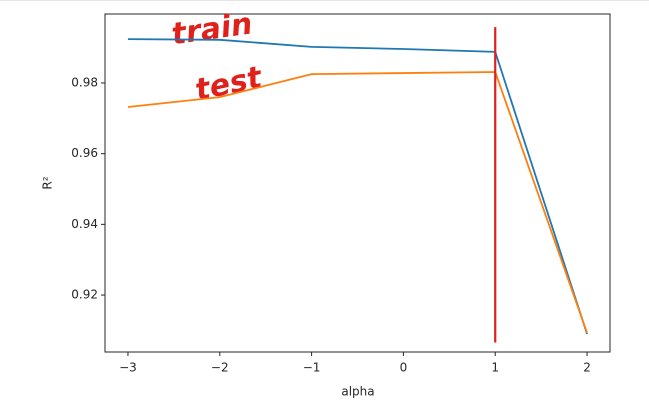  Describe the element at coordinates (587, 368) in the screenshot. I see `x-tick-label: 2` at that location.